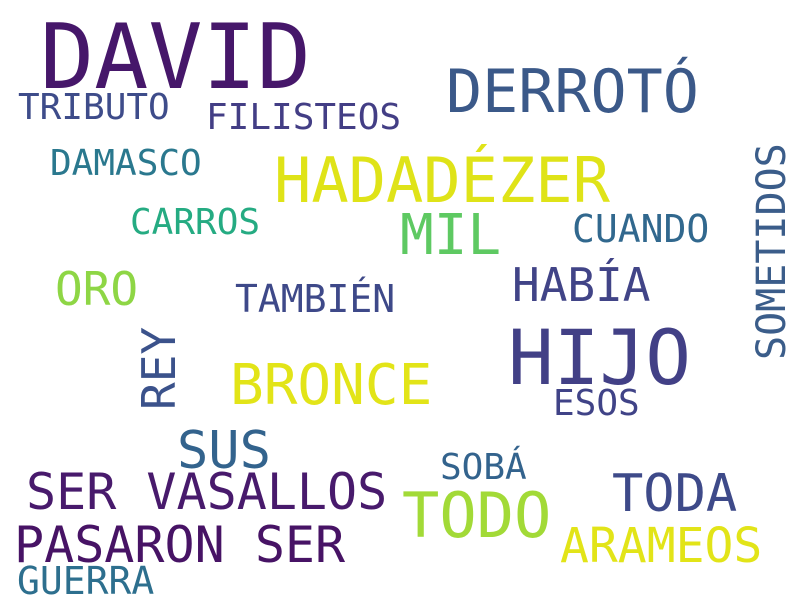 Image resolution: width=800 pixels, height=603 pixels. I want to click on word-filisteos: FILISTEOS, so click(304, 117).